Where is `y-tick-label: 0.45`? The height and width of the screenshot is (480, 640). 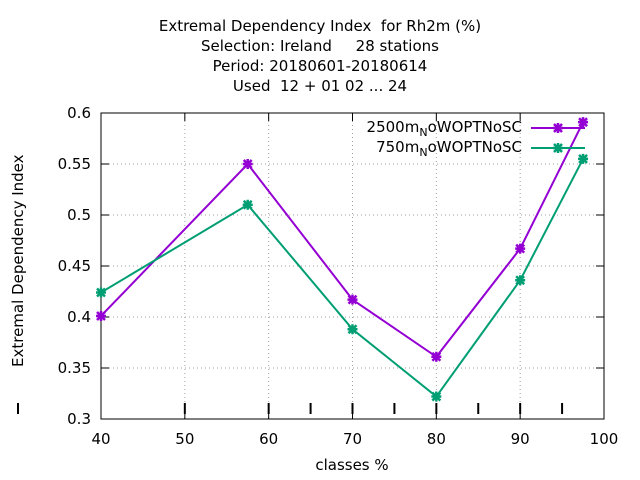 y-tick-label: 0.45 is located at coordinates (74, 266).